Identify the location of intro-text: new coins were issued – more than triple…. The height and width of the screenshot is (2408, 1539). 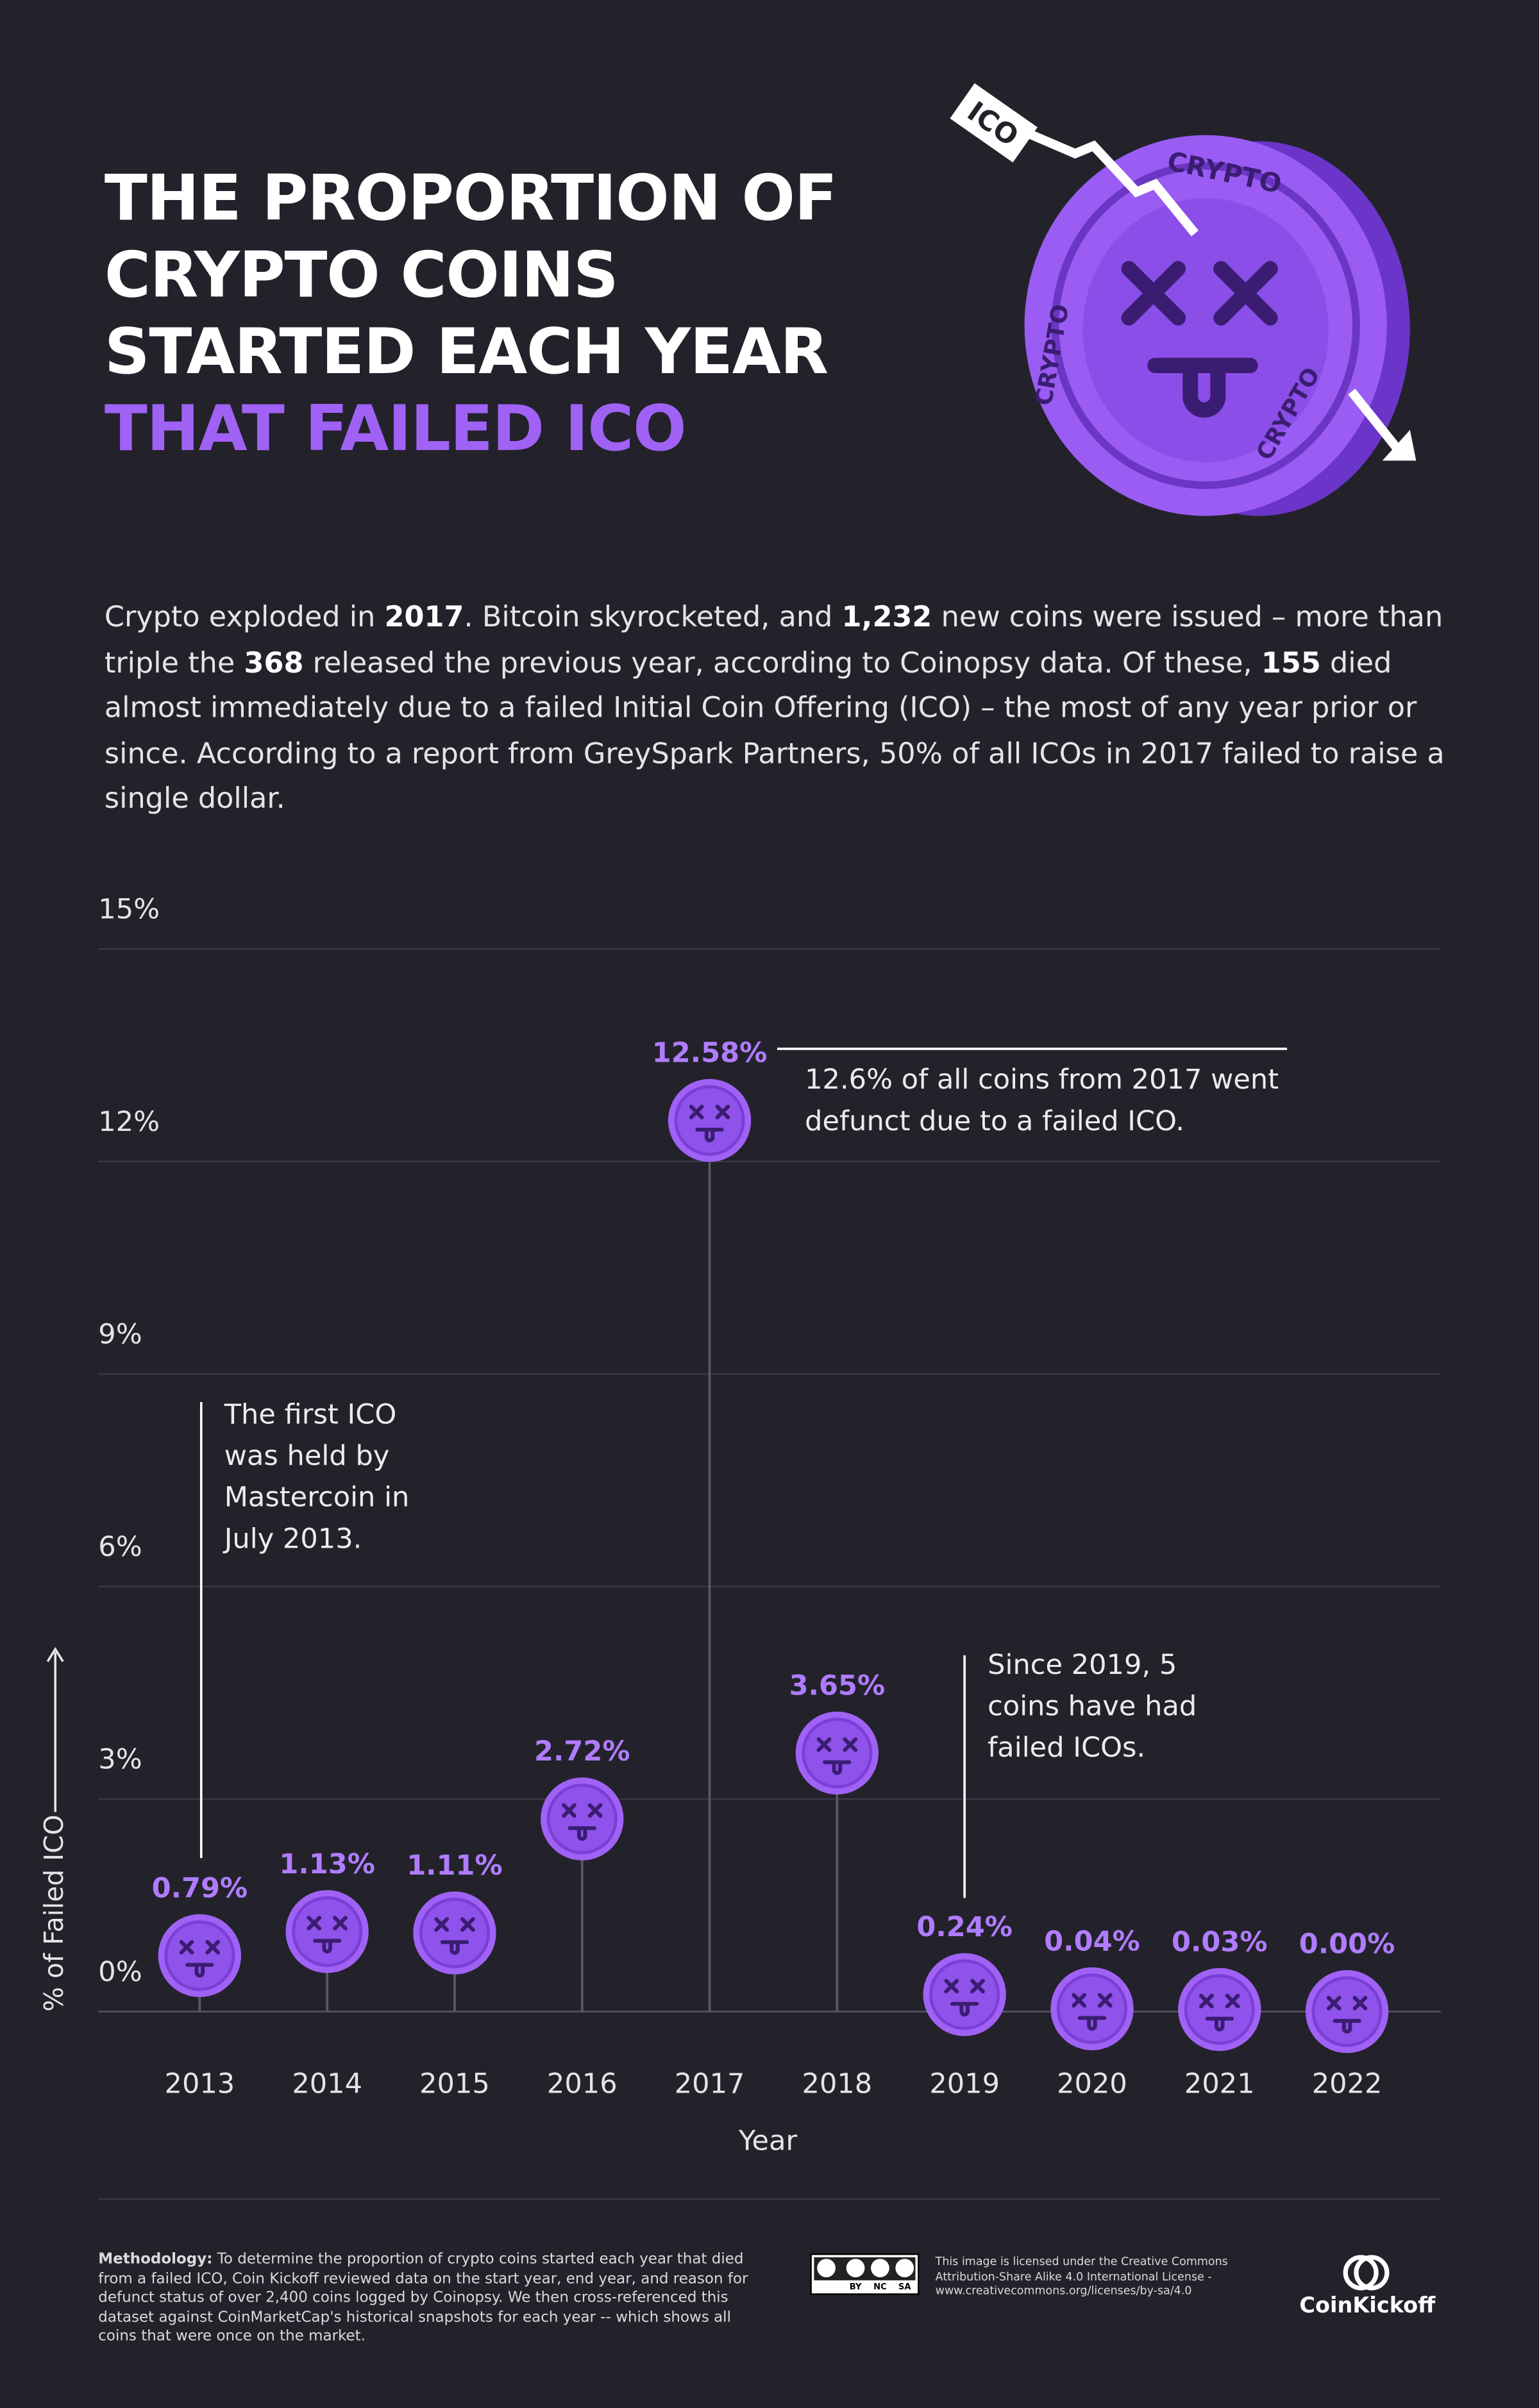
(773, 640).